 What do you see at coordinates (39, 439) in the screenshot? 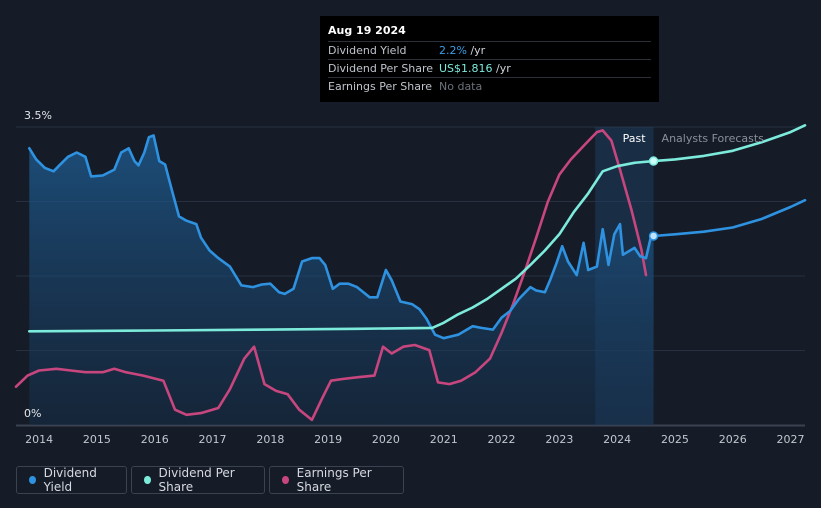
I see `x-tick-label: 2014` at bounding box center [39, 439].